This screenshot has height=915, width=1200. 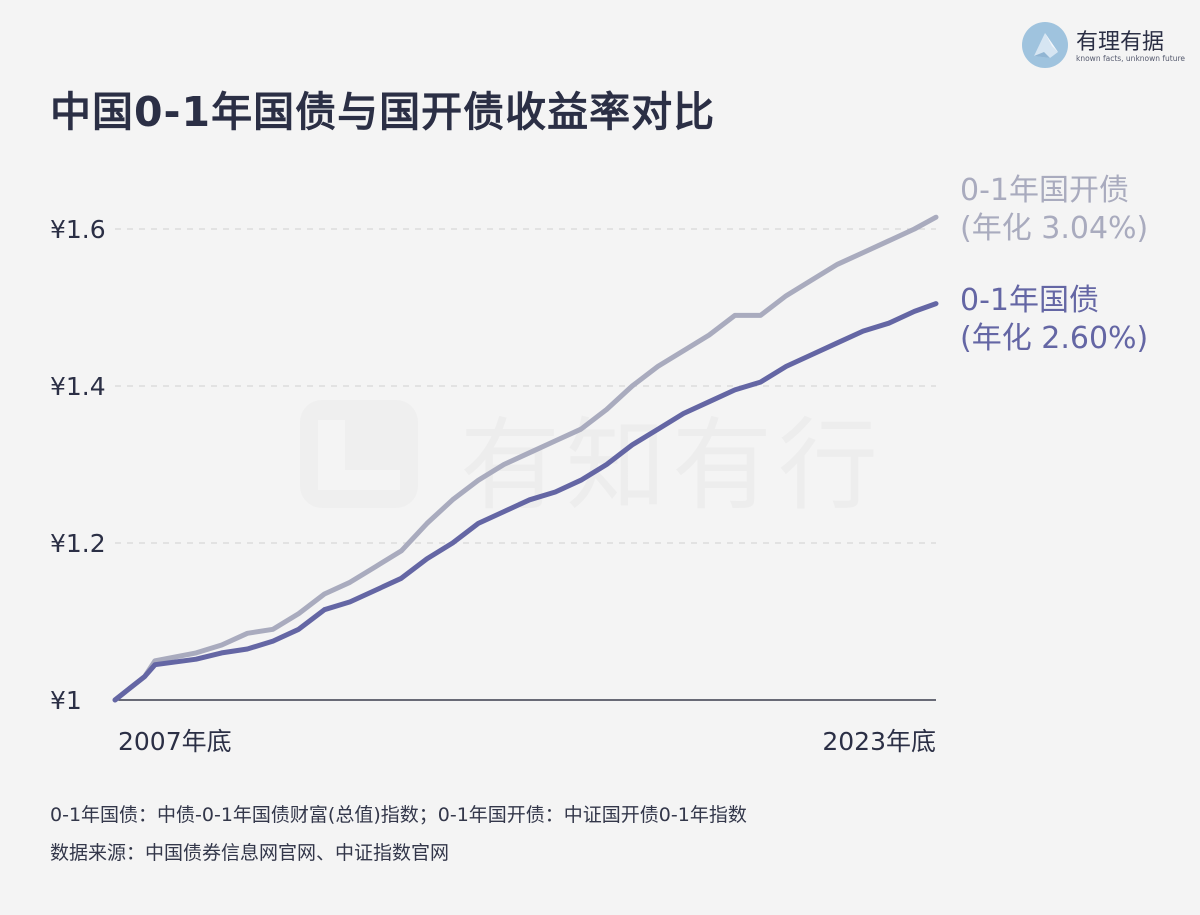 What do you see at coordinates (1120, 42) in the screenshot?
I see `brand-name: 有理有据` at bounding box center [1120, 42].